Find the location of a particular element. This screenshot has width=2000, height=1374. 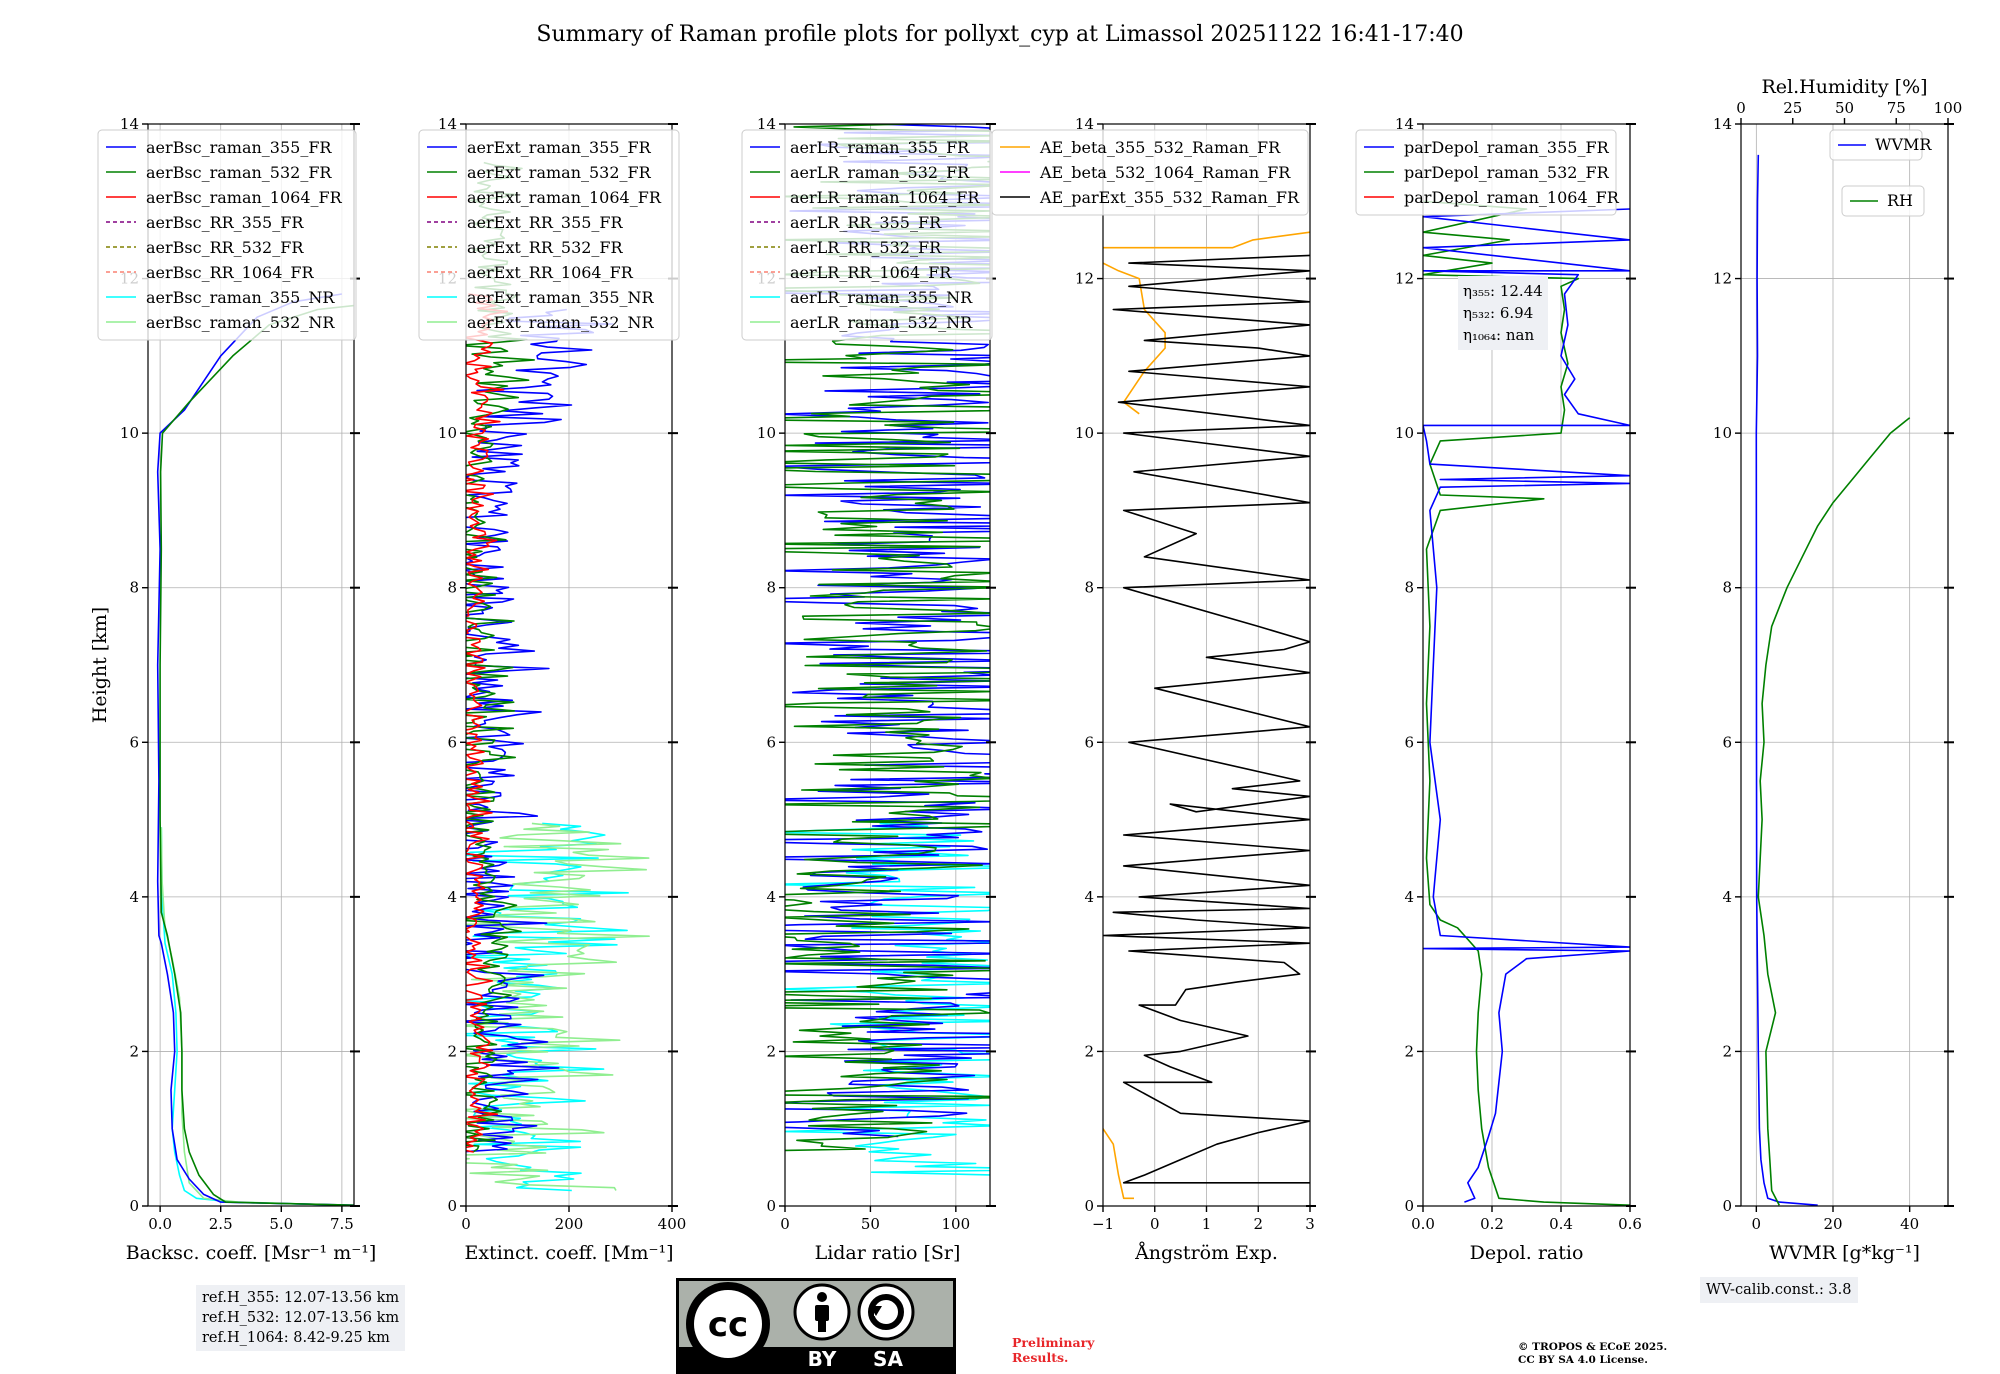

copyright-line-2: CC BY SA 4.0 License. is located at coordinates (1583, 1360).